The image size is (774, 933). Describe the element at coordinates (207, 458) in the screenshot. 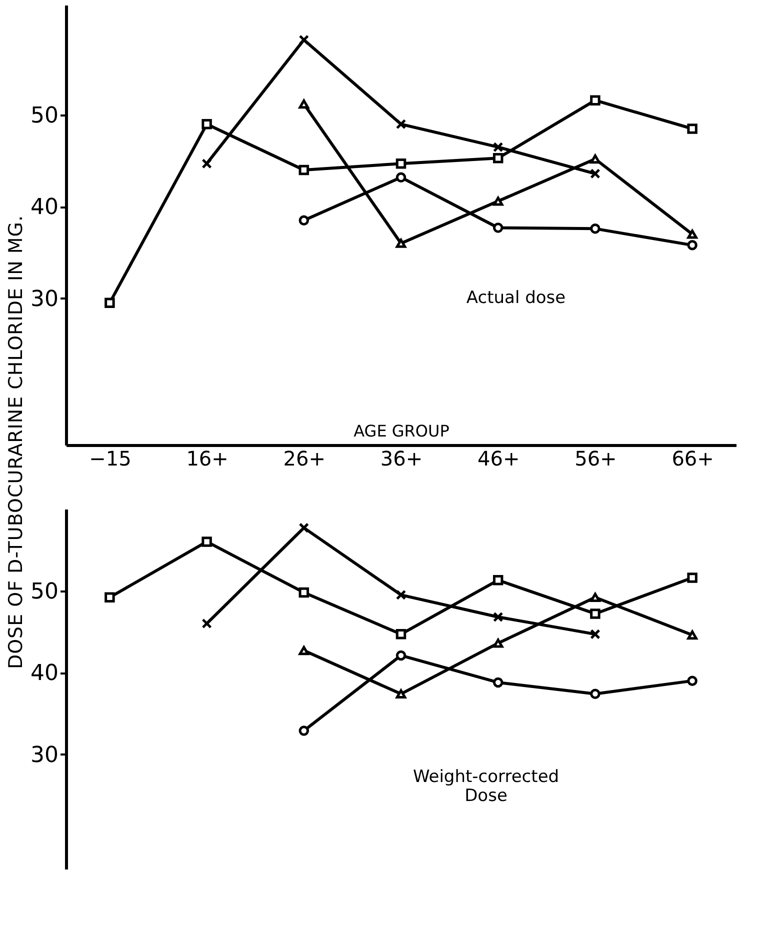

I see `x-tick-label: 16+` at that location.